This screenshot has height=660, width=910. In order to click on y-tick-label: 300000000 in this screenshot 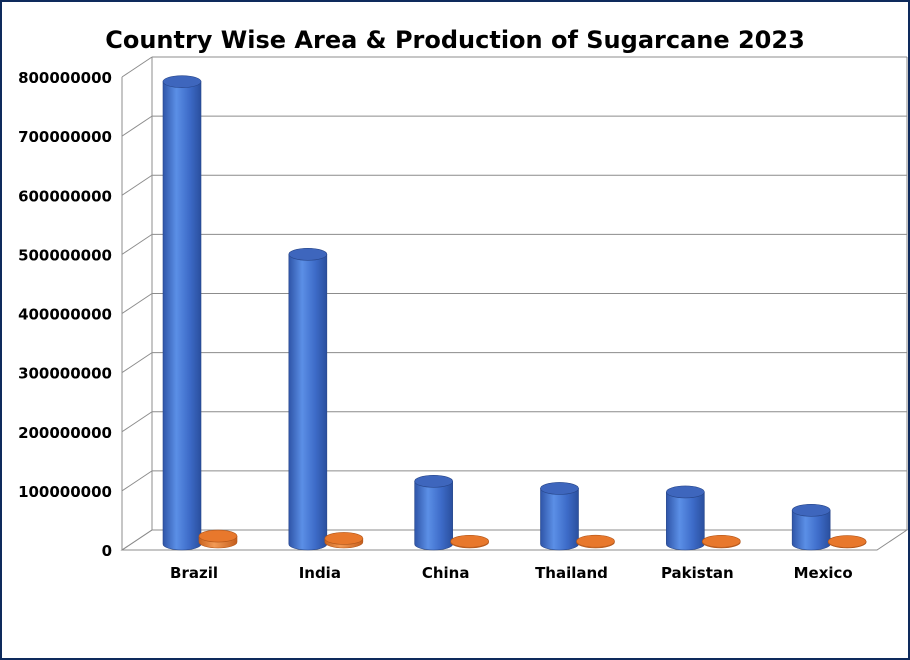, I will do `click(65, 374)`.